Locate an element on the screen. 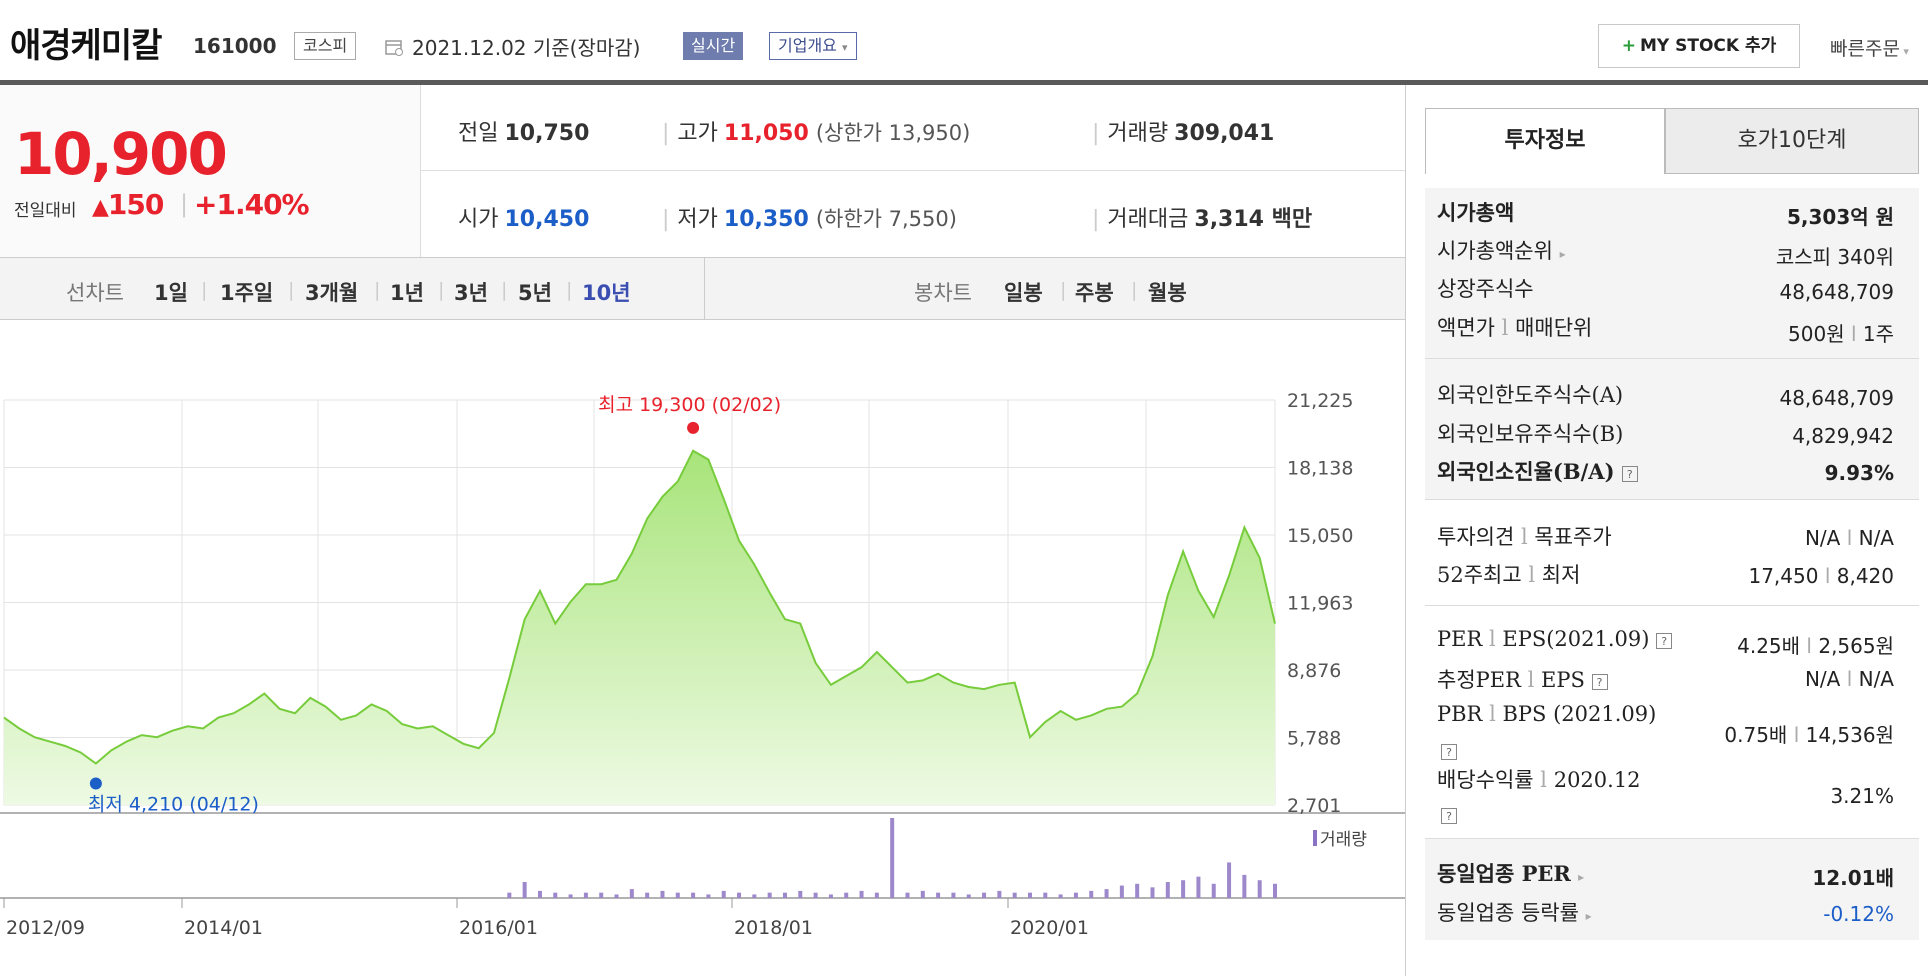  low-marker is located at coordinates (95, 783).